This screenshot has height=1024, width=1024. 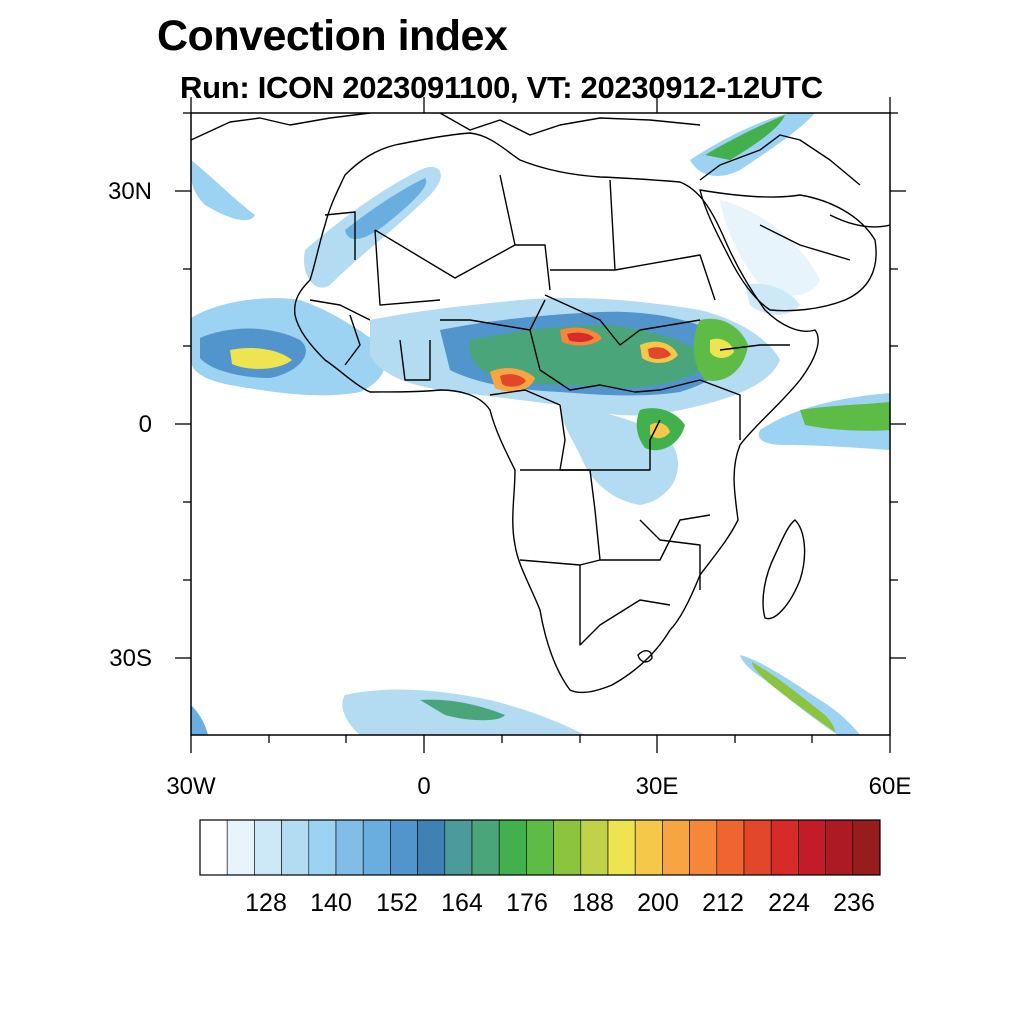 I want to click on lon-label-30e: 30E, so click(x=657, y=786).